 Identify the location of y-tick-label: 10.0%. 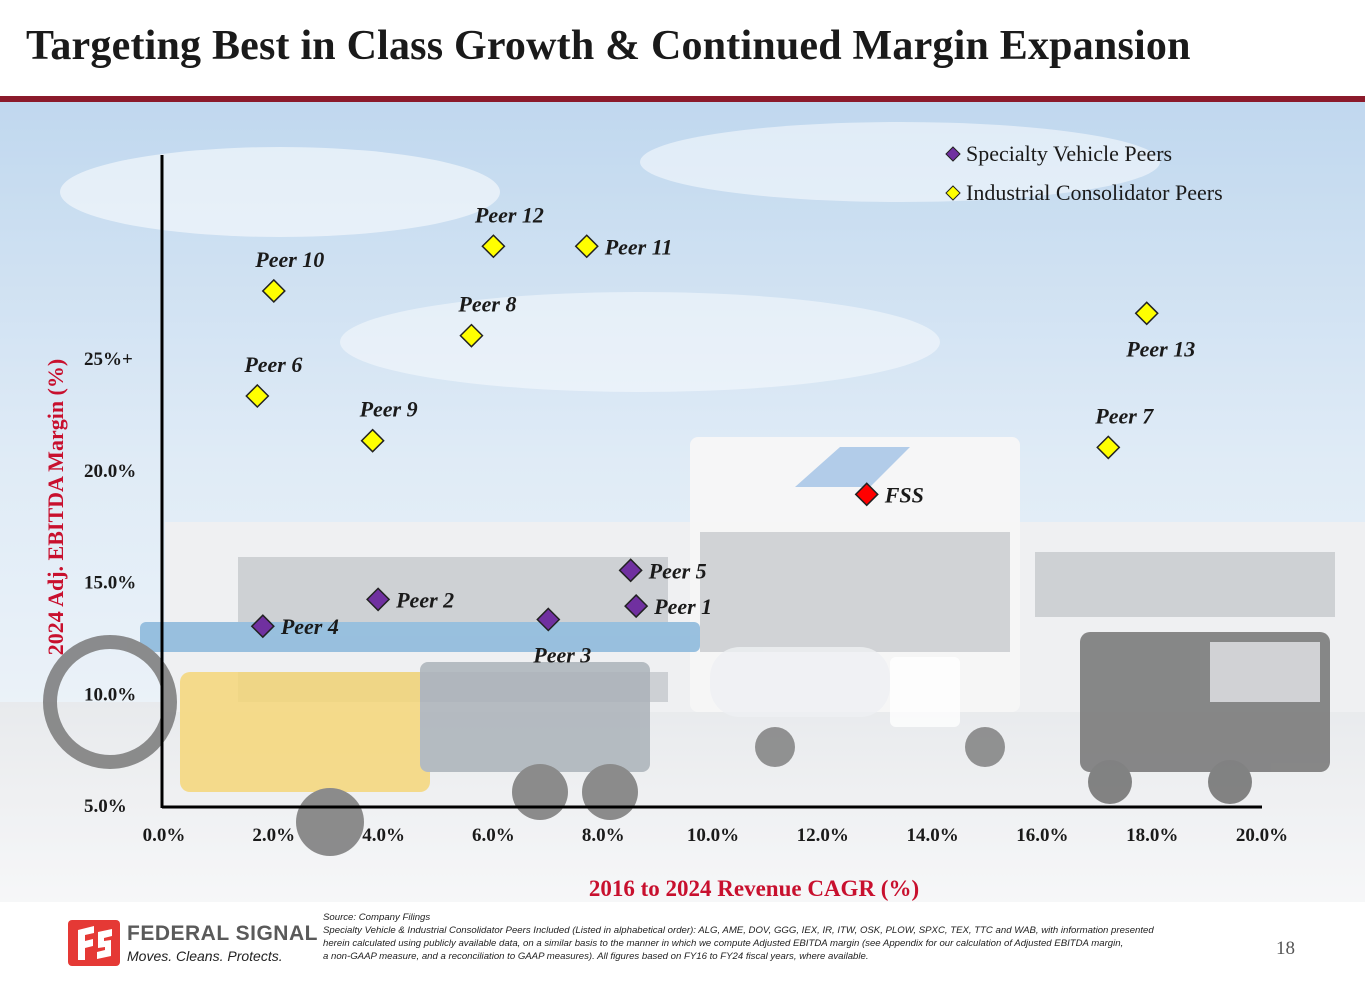
(110, 694).